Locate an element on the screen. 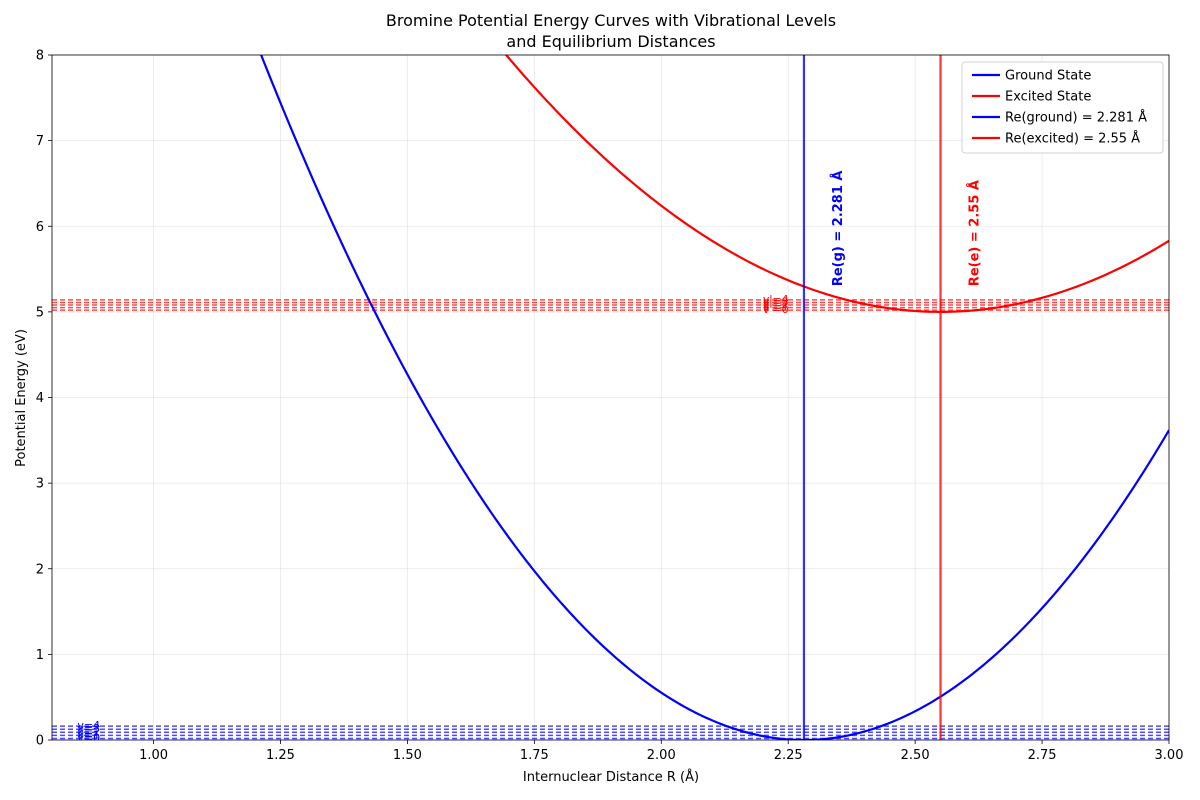 Image resolution: width=1200 pixels, height=800 pixels. y-tick-label: 2 is located at coordinates (40, 569).